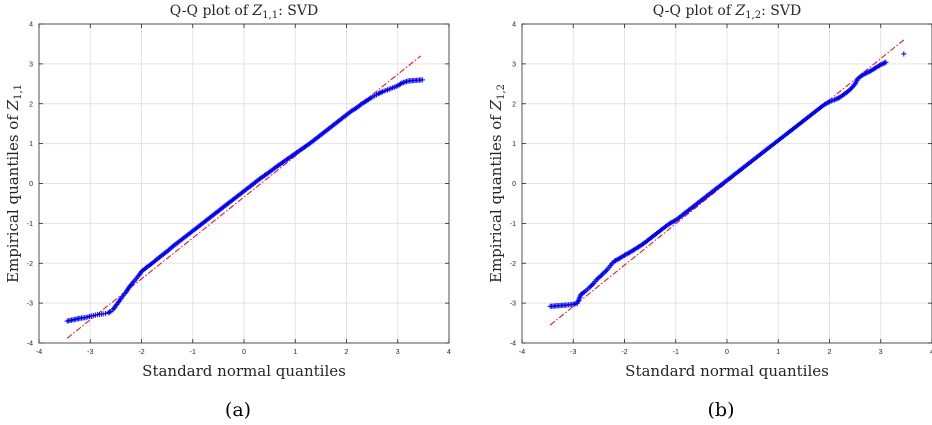  What do you see at coordinates (501, 92) in the screenshot?
I see `ylabel-sub: 1,2` at bounding box center [501, 92].